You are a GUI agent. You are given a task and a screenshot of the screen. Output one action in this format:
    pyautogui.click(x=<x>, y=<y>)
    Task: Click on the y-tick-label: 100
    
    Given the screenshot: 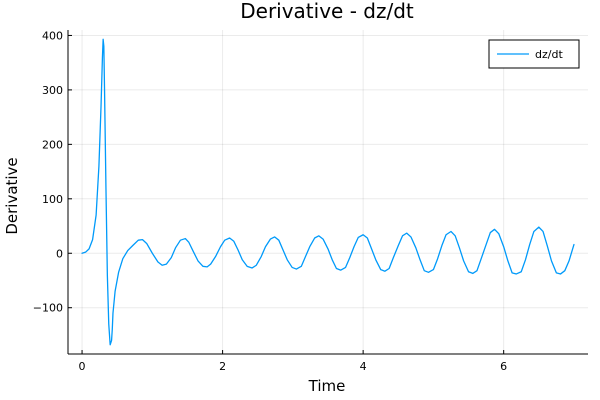 What is the action you would take?
    pyautogui.click(x=52, y=199)
    